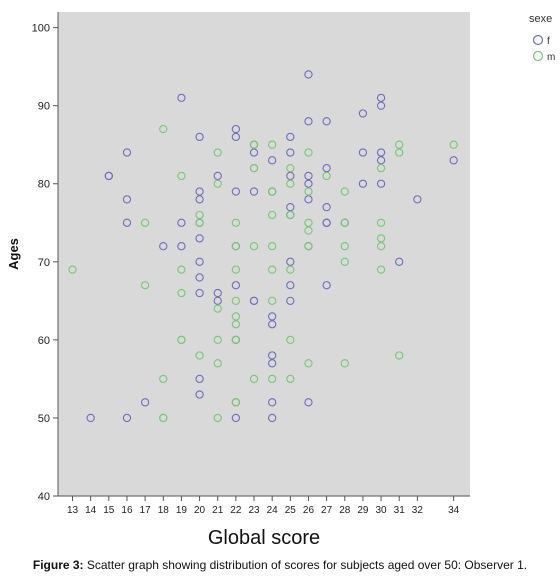  What do you see at coordinates (363, 510) in the screenshot?
I see `x-tick-label: 29` at bounding box center [363, 510].